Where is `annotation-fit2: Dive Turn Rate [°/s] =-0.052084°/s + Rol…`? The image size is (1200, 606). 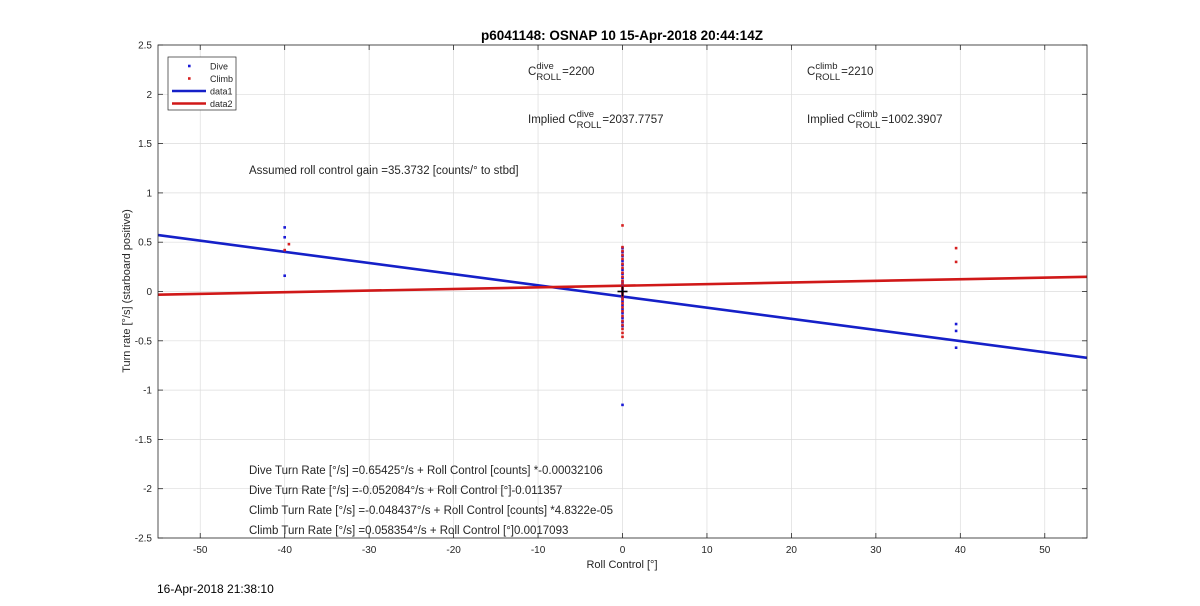 annotation-fit2: Dive Turn Rate [°/s] =-0.052084°/s + Rol… is located at coordinates (405, 491).